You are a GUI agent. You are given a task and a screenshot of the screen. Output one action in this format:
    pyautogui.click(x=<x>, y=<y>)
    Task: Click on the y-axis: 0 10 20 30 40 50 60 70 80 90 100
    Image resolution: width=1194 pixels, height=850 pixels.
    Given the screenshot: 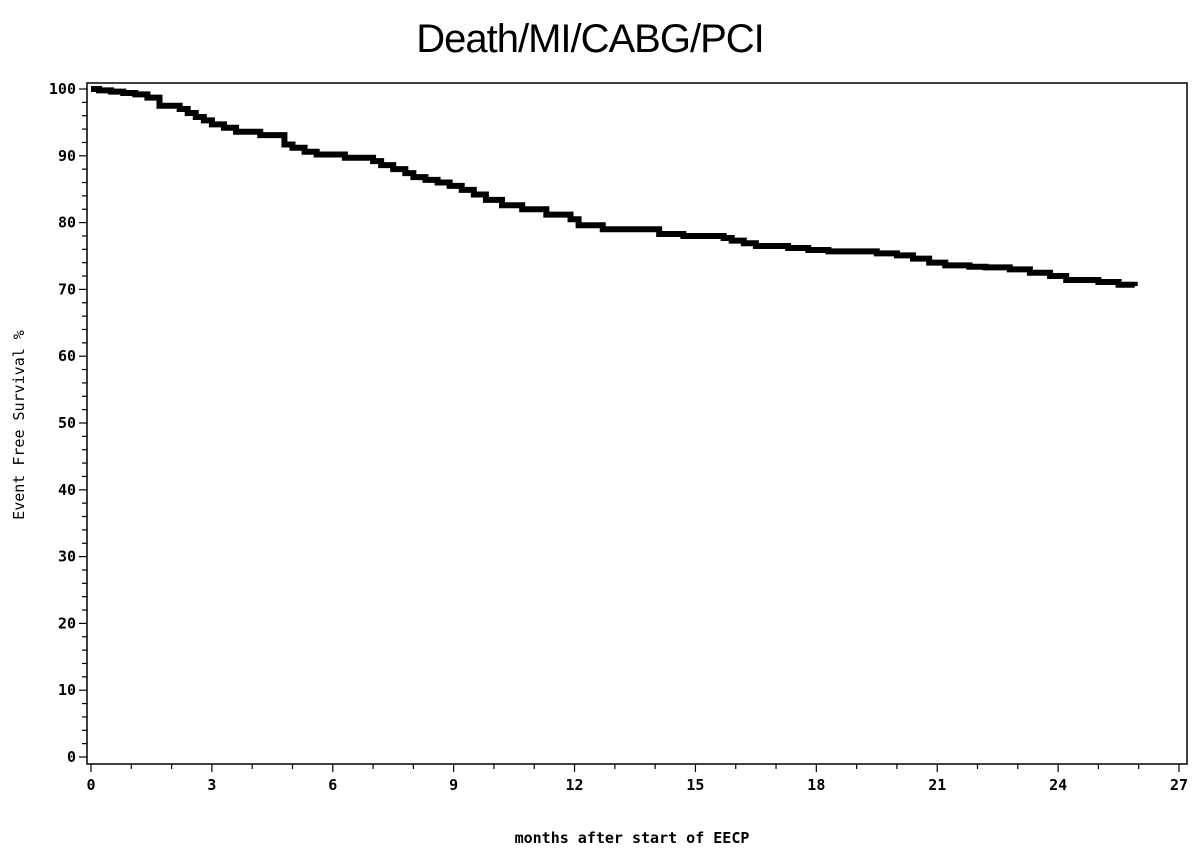 What is the action you would take?
    pyautogui.click(x=68, y=423)
    